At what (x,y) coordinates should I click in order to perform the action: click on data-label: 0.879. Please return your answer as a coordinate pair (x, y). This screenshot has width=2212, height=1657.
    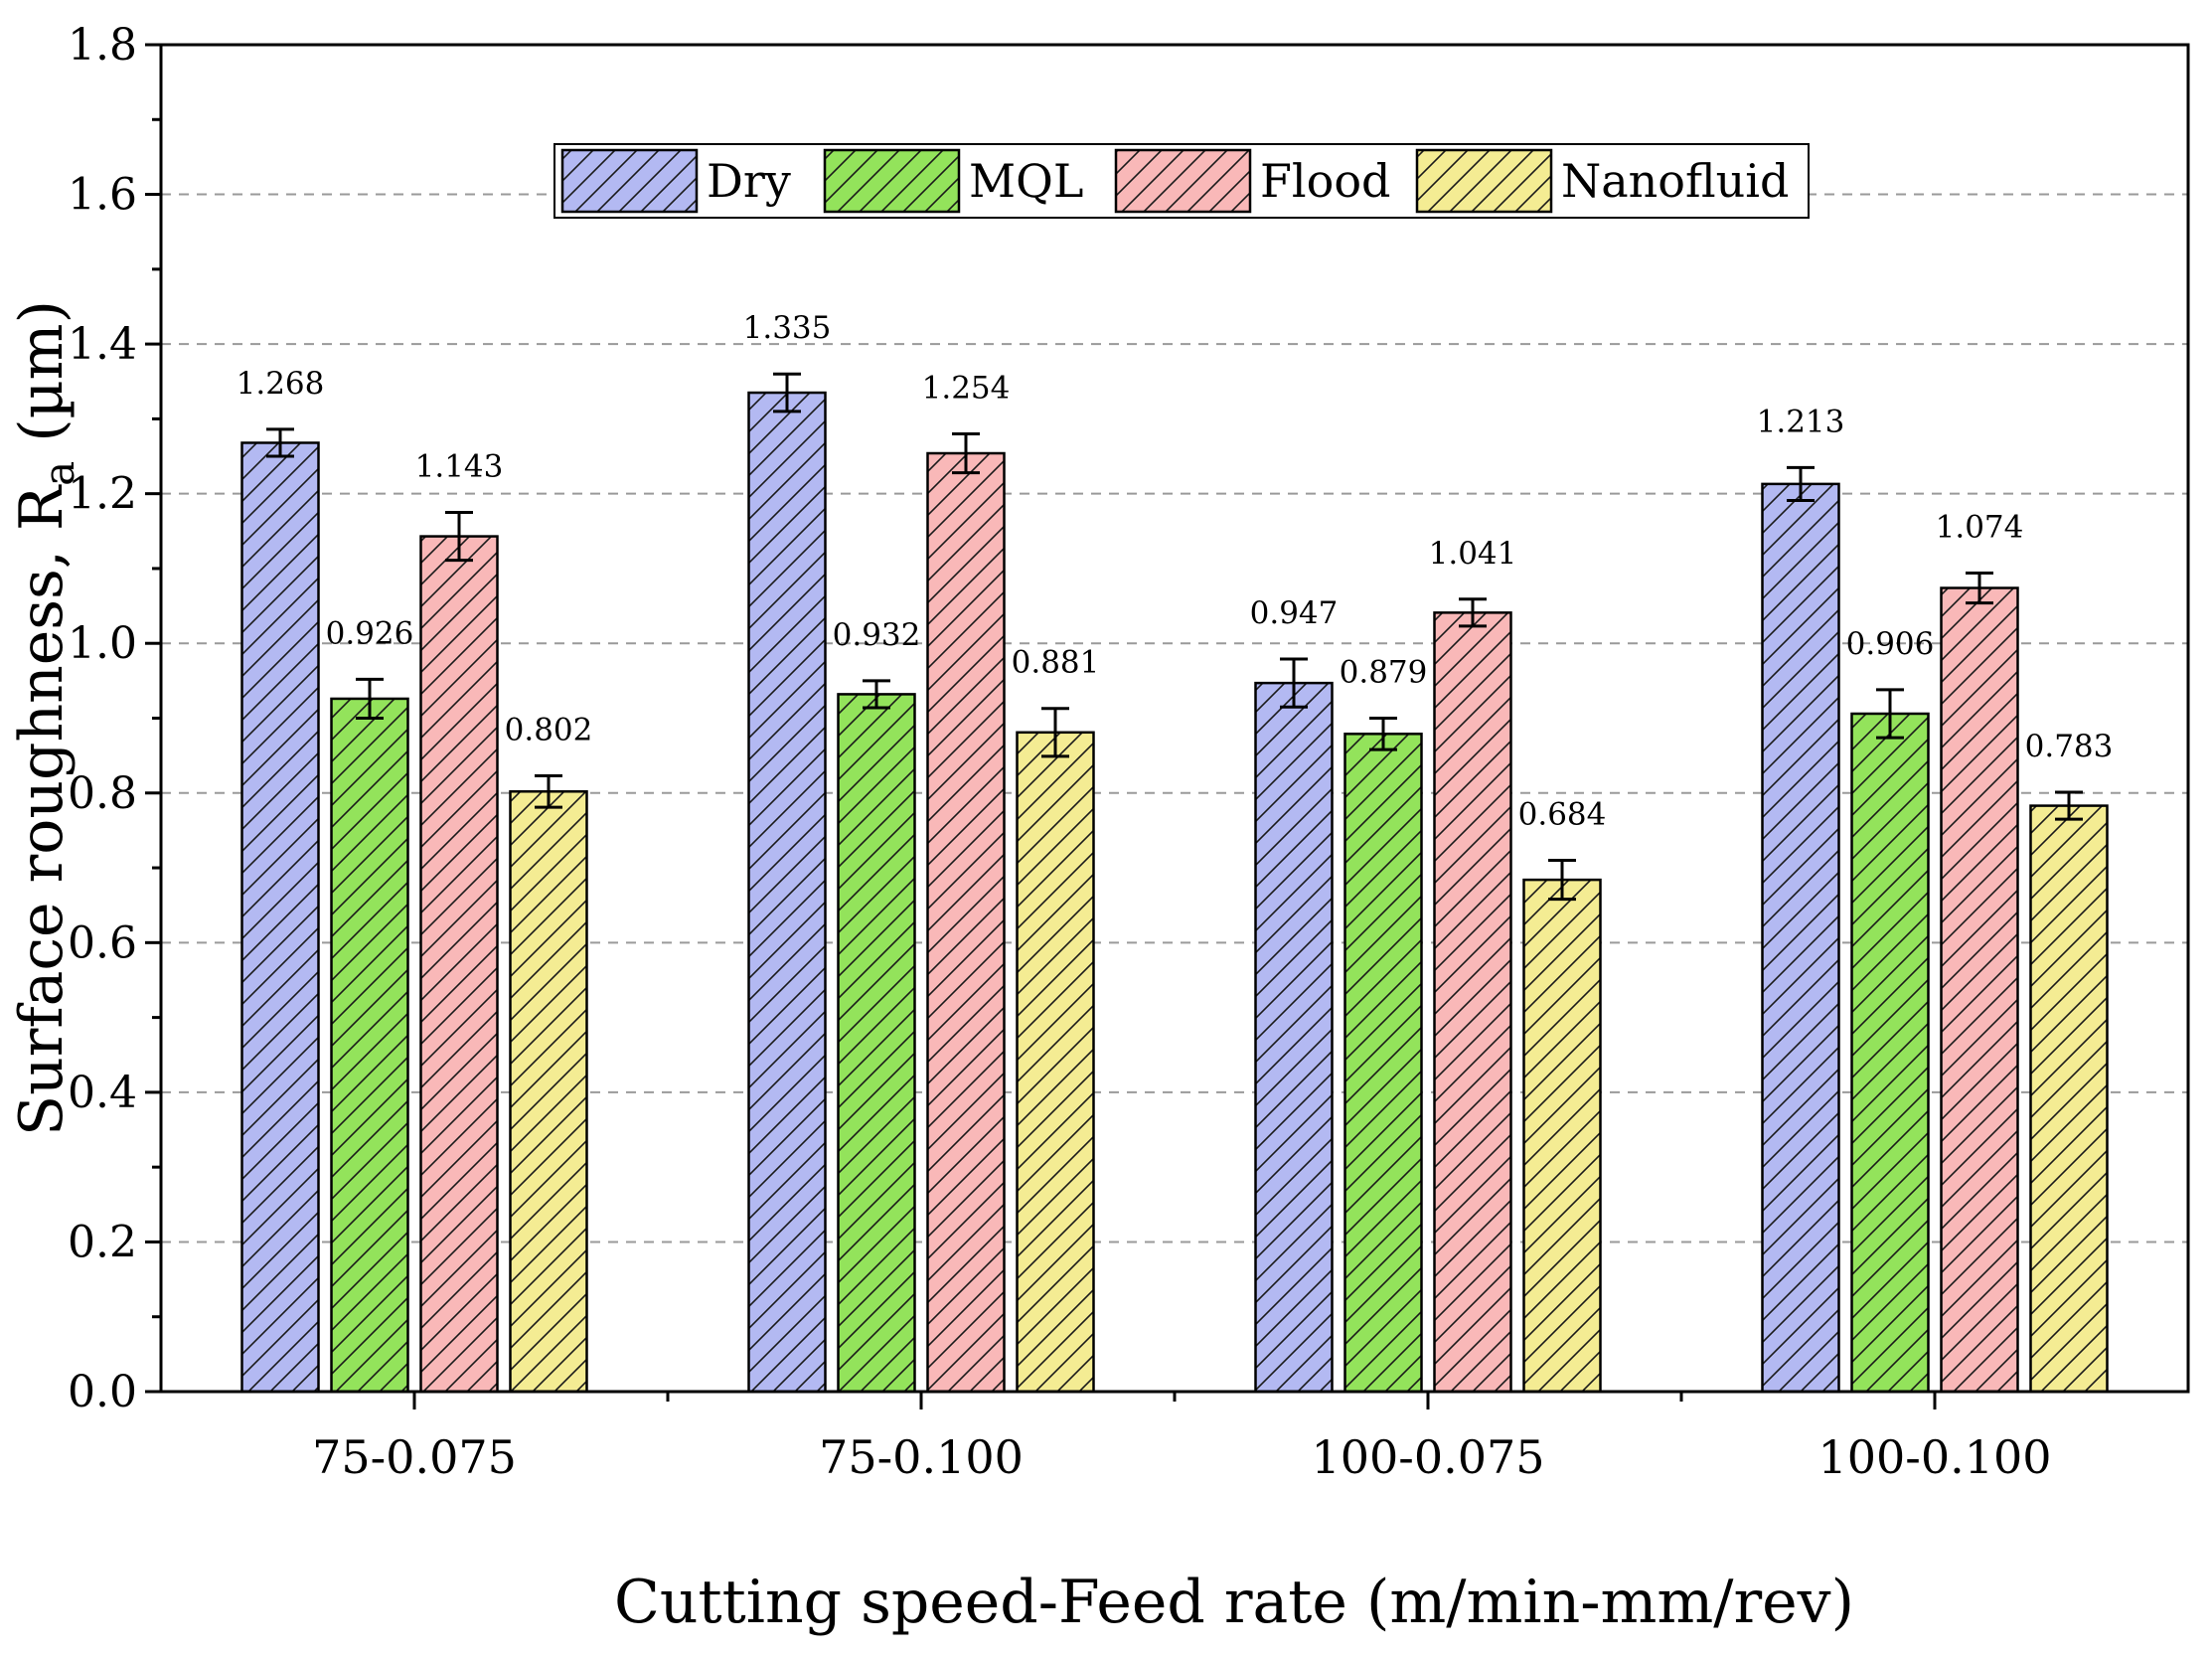
    Looking at the image, I should click on (1384, 673).